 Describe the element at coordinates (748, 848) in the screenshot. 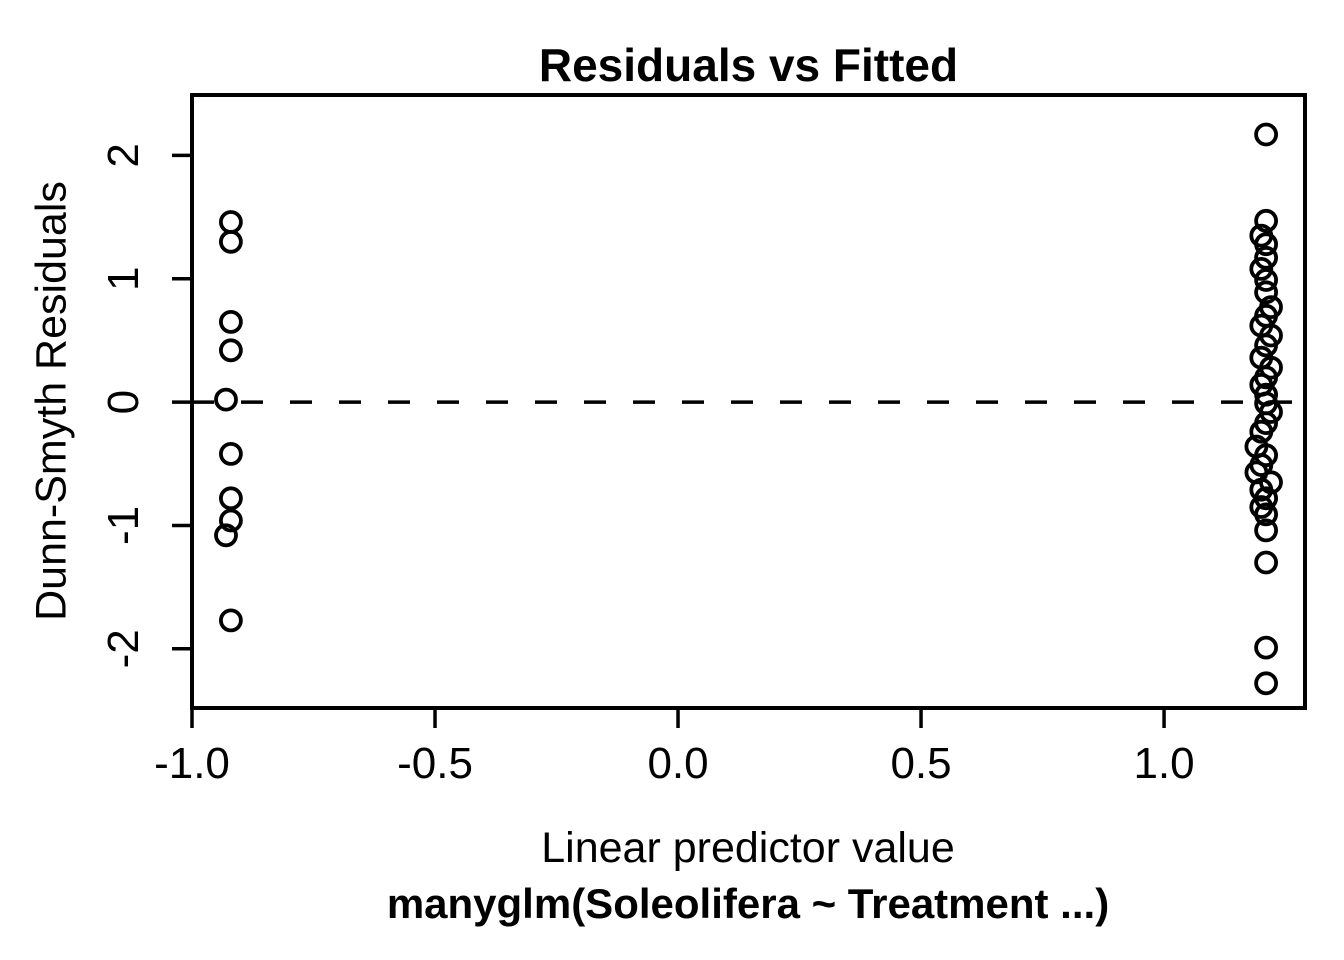

I see `x-axis-label: Linear predictor value` at that location.